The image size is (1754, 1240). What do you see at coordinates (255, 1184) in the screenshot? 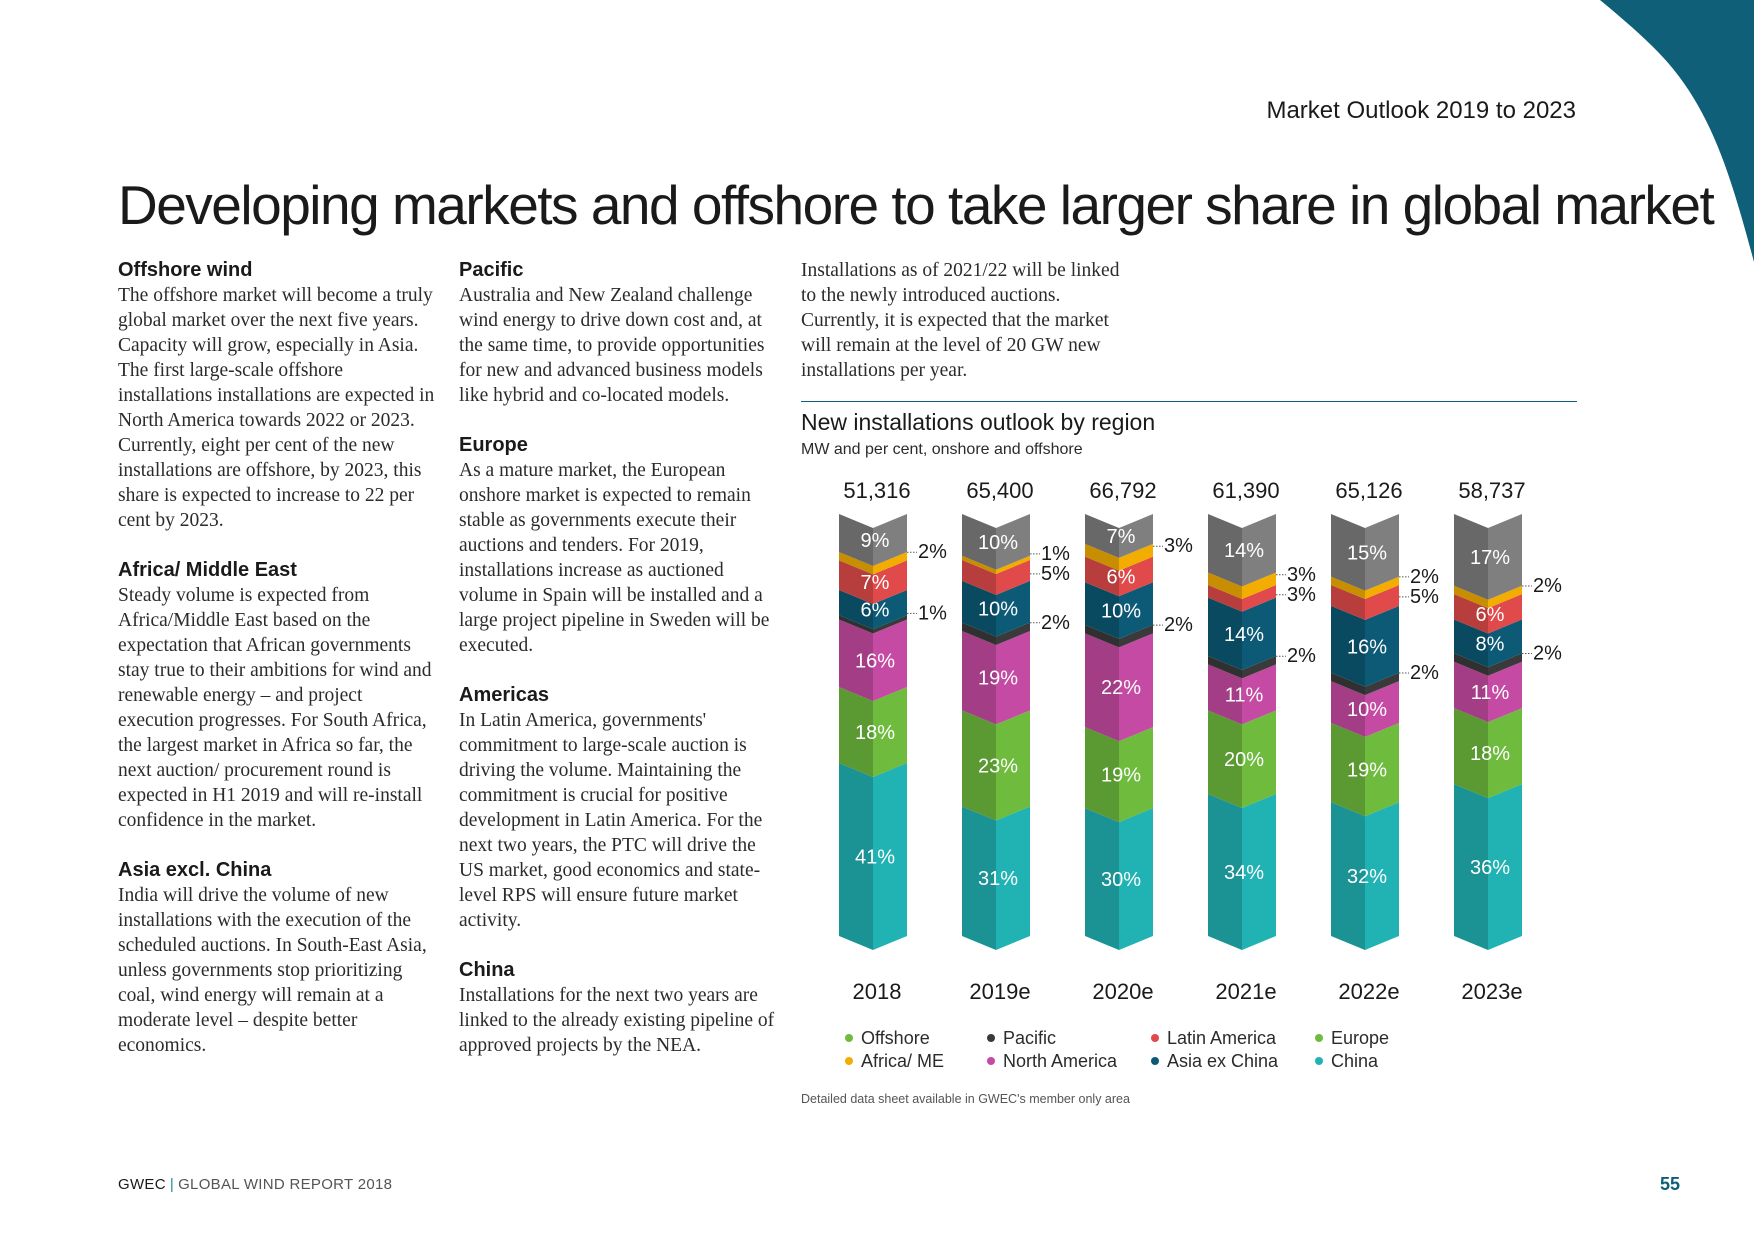
I see `page-footer: GWEC | GLOBAL WIND REPORT 2018` at bounding box center [255, 1184].